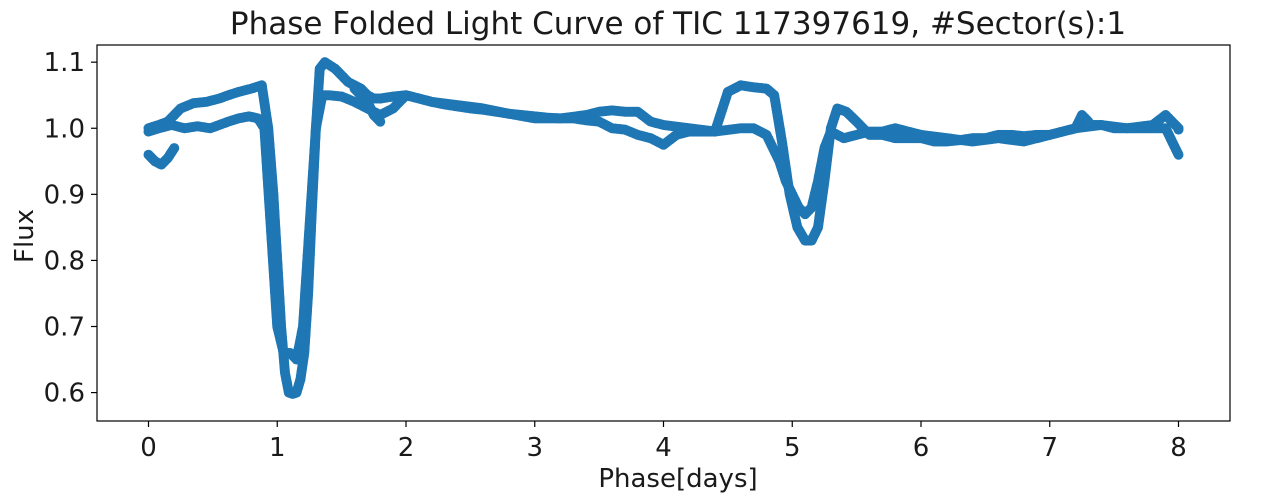 This screenshot has width=1269, height=503. I want to click on x-tick-label: 4, so click(663, 448).